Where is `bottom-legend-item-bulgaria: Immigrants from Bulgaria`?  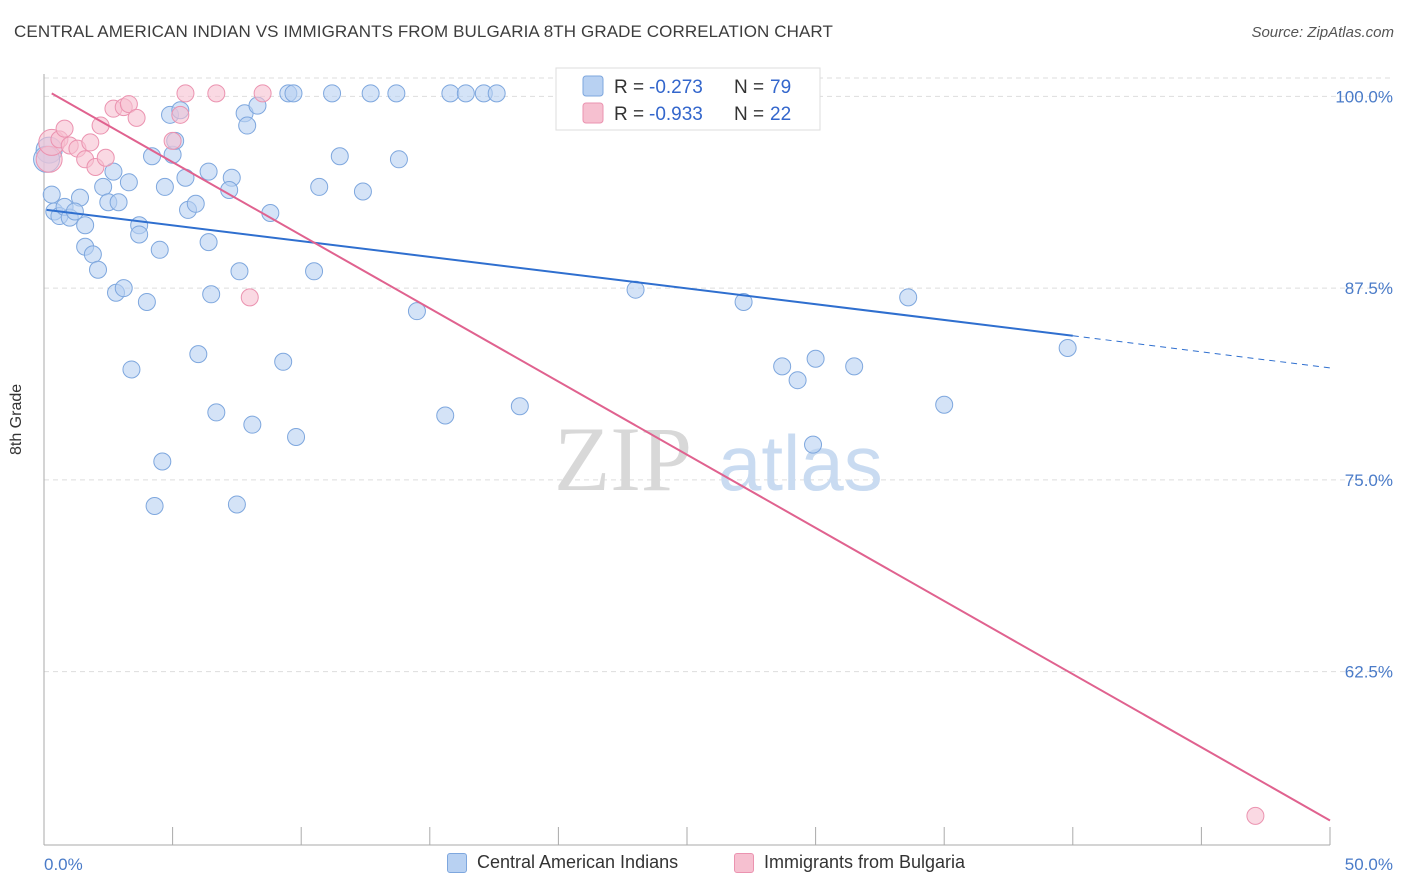
bottom-legend-item-bulgaria: Immigrants from Bulgaria is located at coordinates (849, 862).